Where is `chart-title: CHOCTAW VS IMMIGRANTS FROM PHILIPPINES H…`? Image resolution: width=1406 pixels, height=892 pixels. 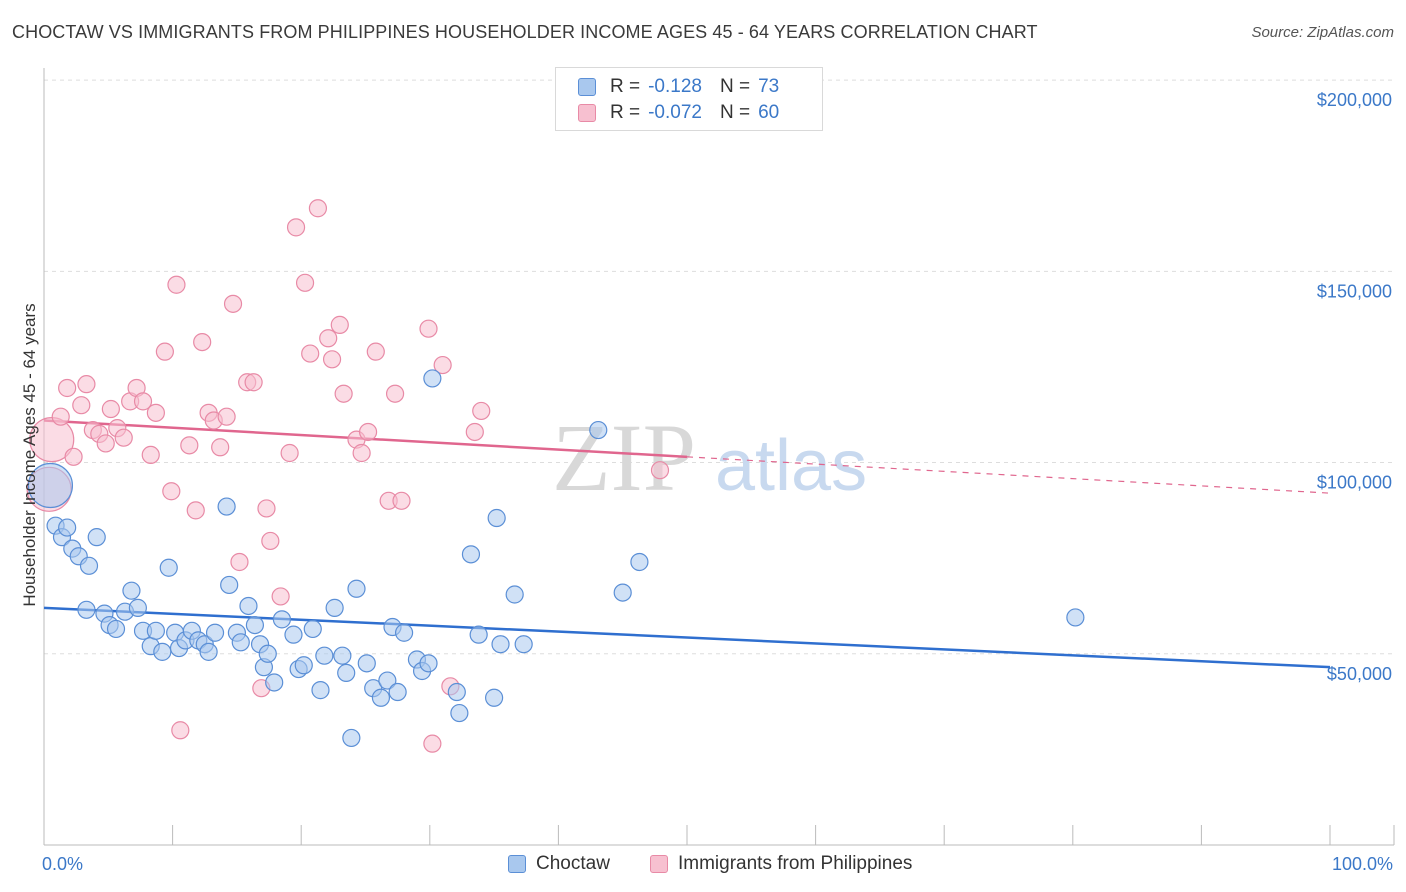 chart-title: CHOCTAW VS IMMIGRANTS FROM PHILIPPINES H… is located at coordinates (525, 32).